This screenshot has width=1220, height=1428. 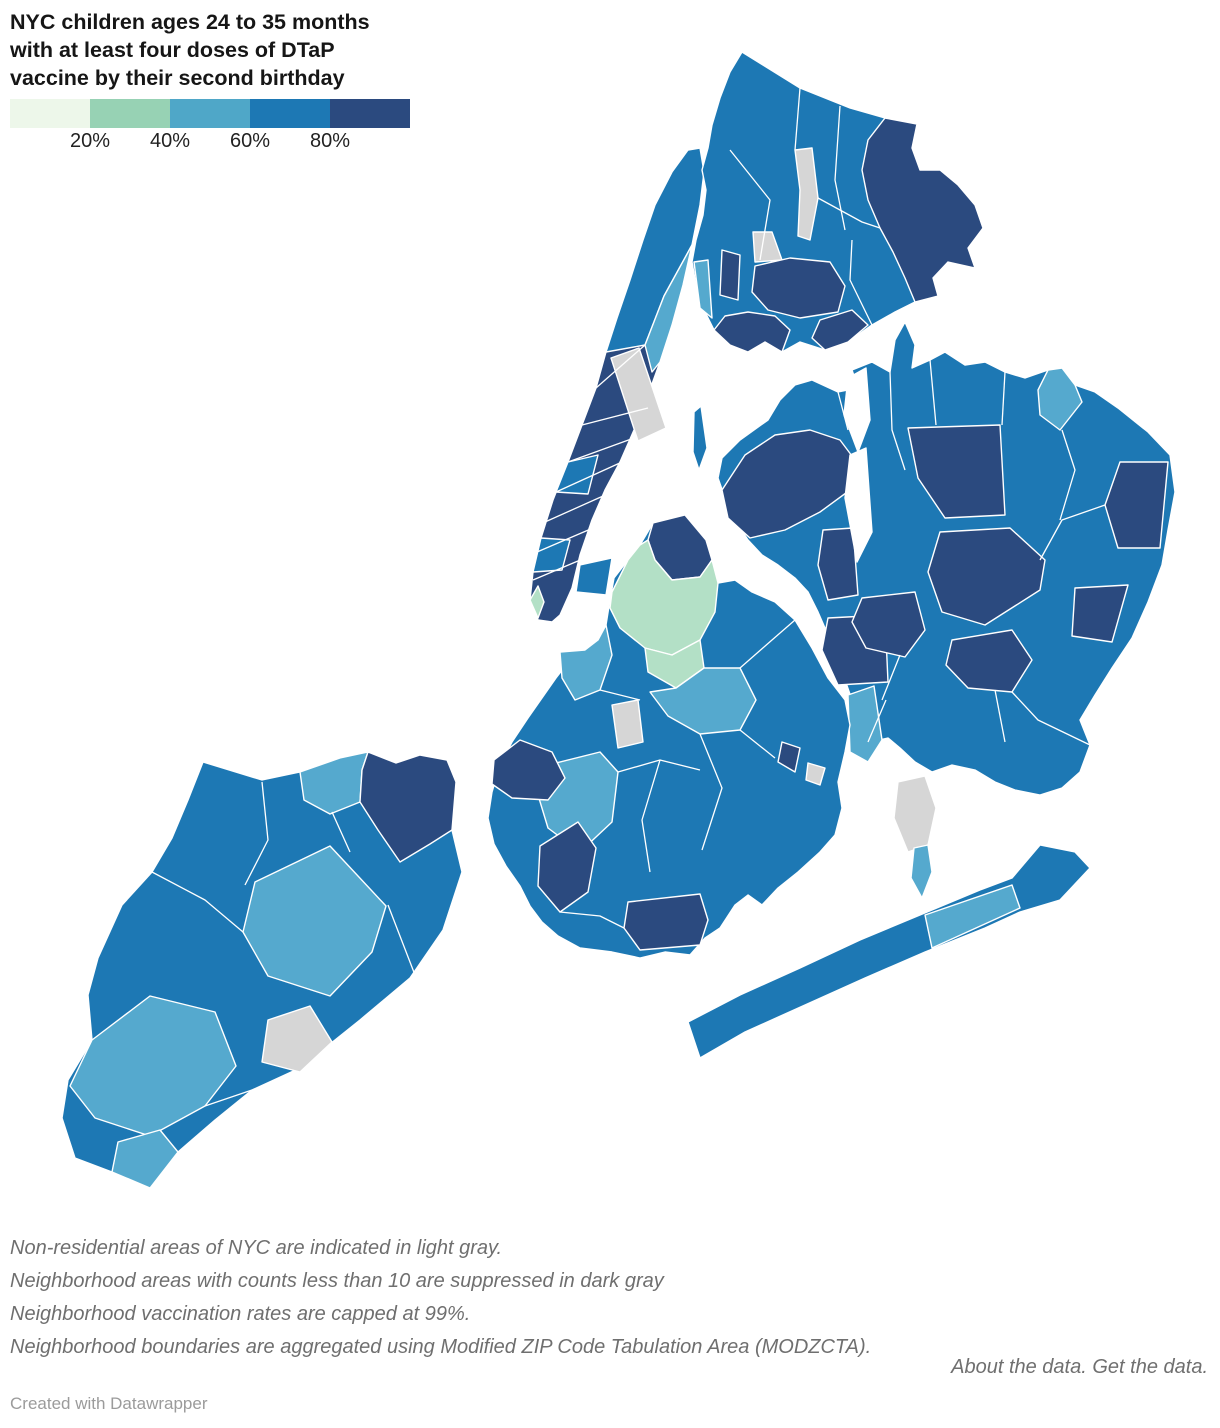 What do you see at coordinates (703, 701) in the screenshot?
I see `brooklyn-bed-stuy` at bounding box center [703, 701].